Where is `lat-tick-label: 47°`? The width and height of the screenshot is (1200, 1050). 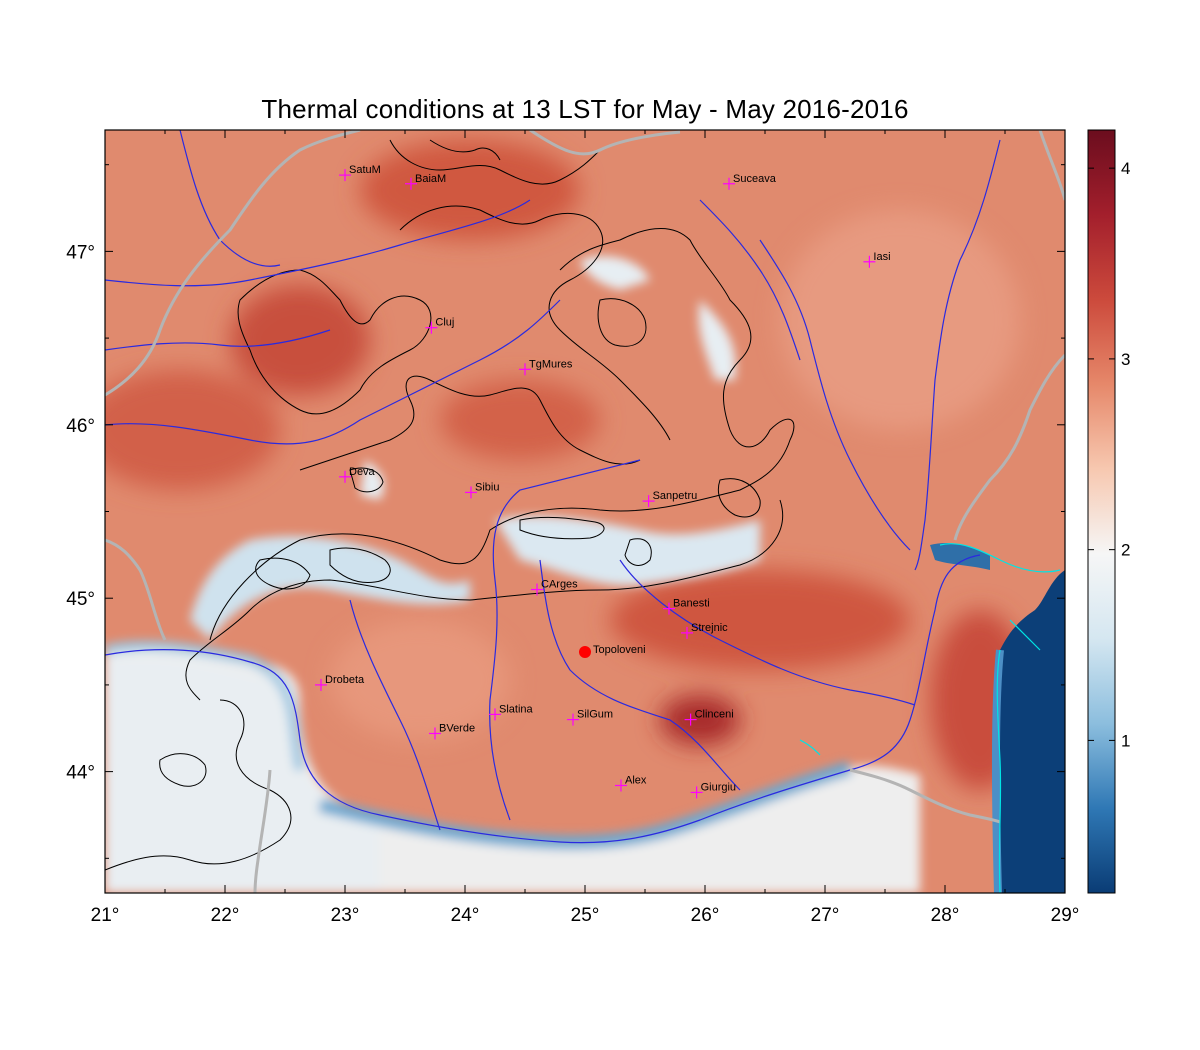 lat-tick-label: 47° is located at coordinates (80, 252).